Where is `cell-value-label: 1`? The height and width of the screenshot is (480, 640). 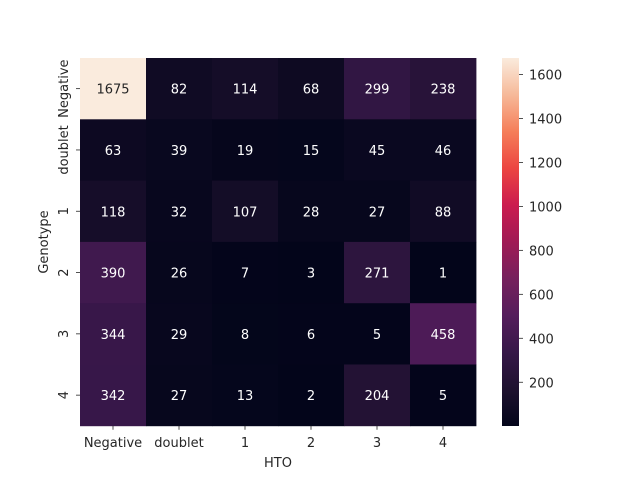
cell-value-label: 1 is located at coordinates (443, 274).